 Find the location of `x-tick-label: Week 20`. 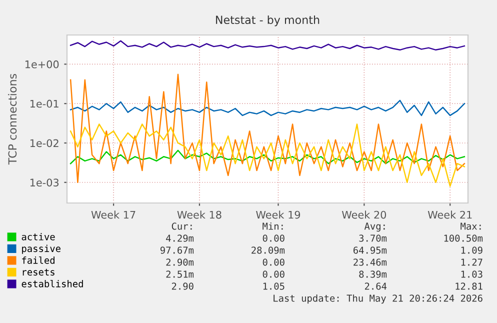

x-tick-label: Week 20 is located at coordinates (364, 214).